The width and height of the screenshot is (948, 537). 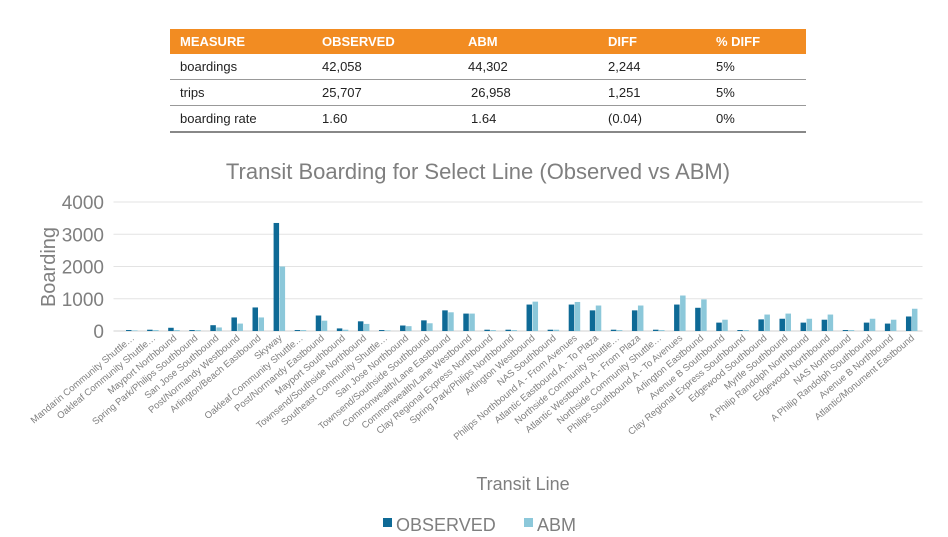 What do you see at coordinates (385, 119) in the screenshot?
I see `cell: 1.60` at bounding box center [385, 119].